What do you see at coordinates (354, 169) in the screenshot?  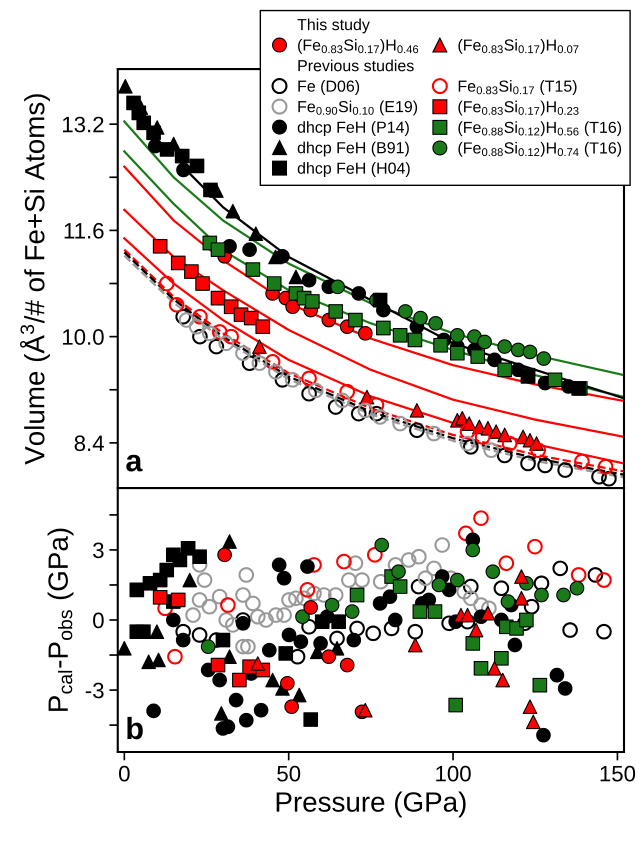 I see `legend-label: dhcp FeH (H04)` at bounding box center [354, 169].